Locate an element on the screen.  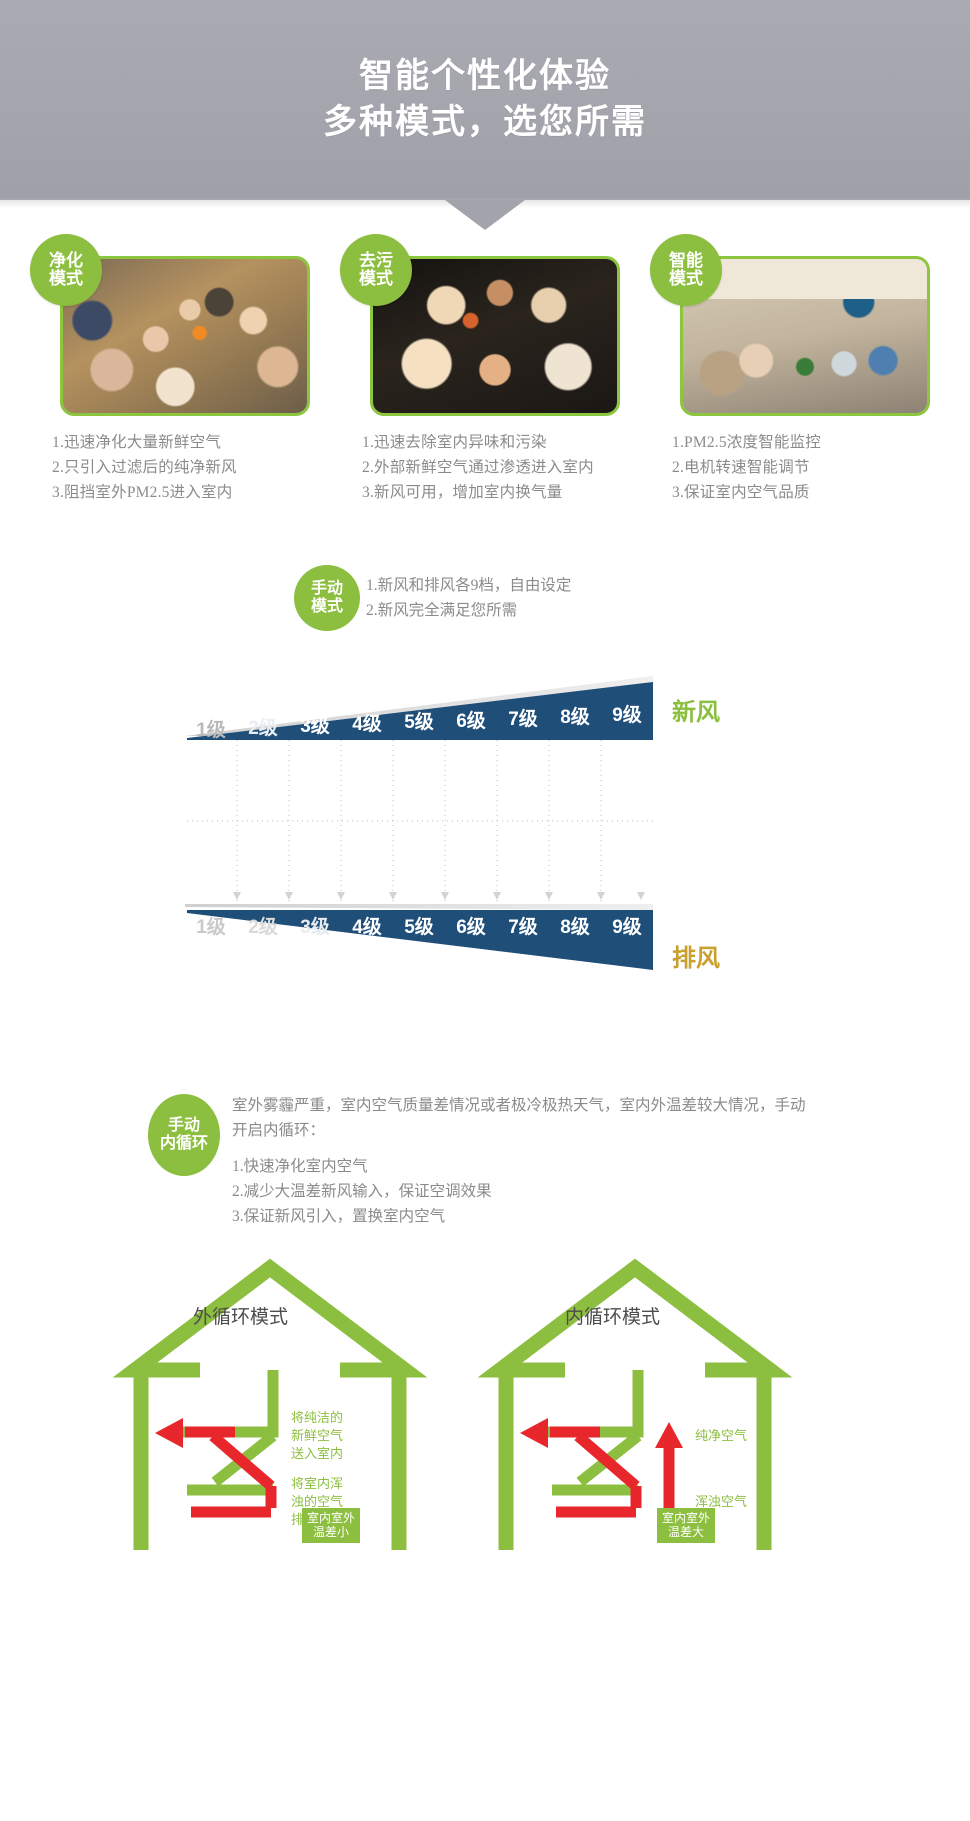
mode-badge-inner-circulation: 手动 内循环 is located at coordinates (184, 1135).